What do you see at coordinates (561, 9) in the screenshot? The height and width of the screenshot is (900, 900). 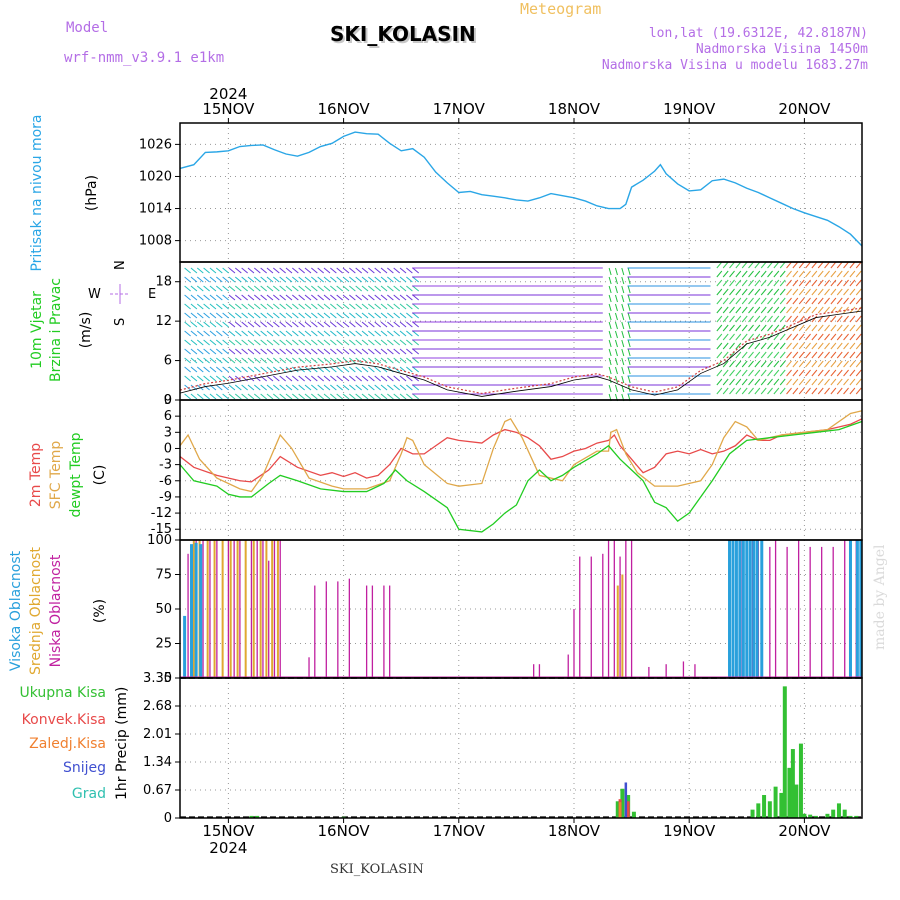 I see `meteogram-label: Meteogram` at bounding box center [561, 9].